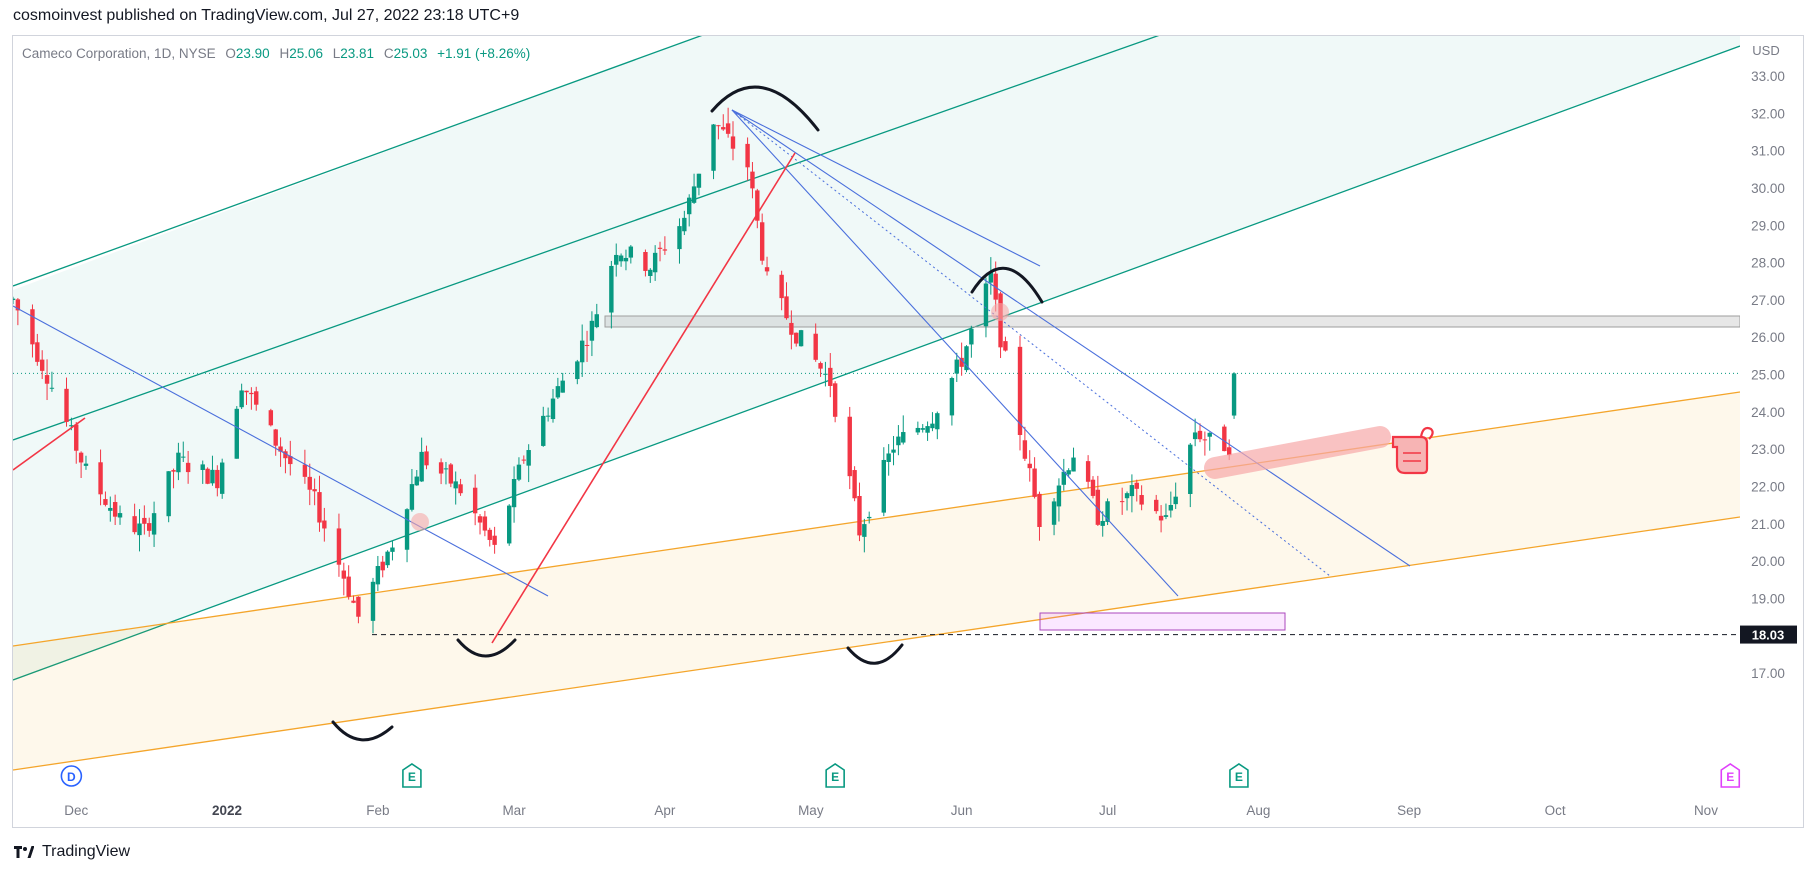  What do you see at coordinates (891, 810) in the screenshot?
I see `time-axis: Dec 2022 Feb Mar Apr May Jun Jul Aug Sep Oct Nov` at bounding box center [891, 810].